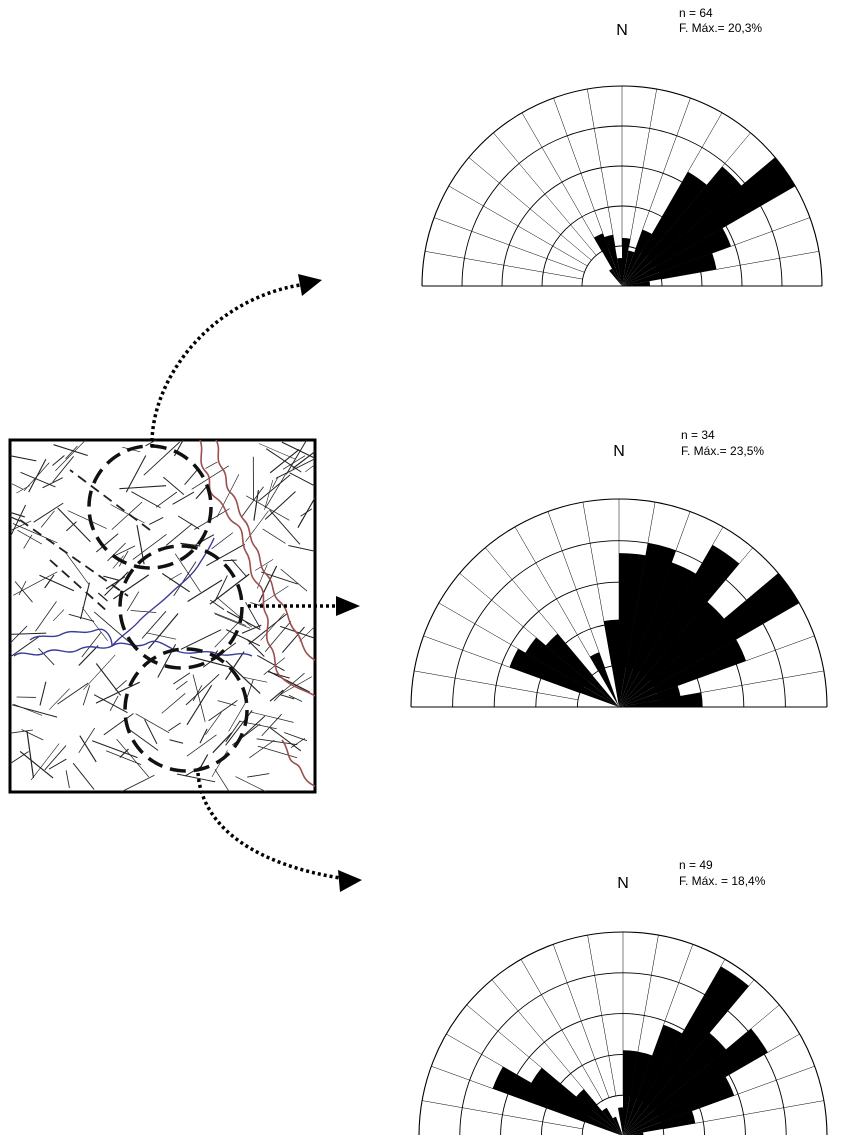  Describe the element at coordinates (722, 881) in the screenshot. I see `max-frequency: F. Máx. = 18,4%` at that location.